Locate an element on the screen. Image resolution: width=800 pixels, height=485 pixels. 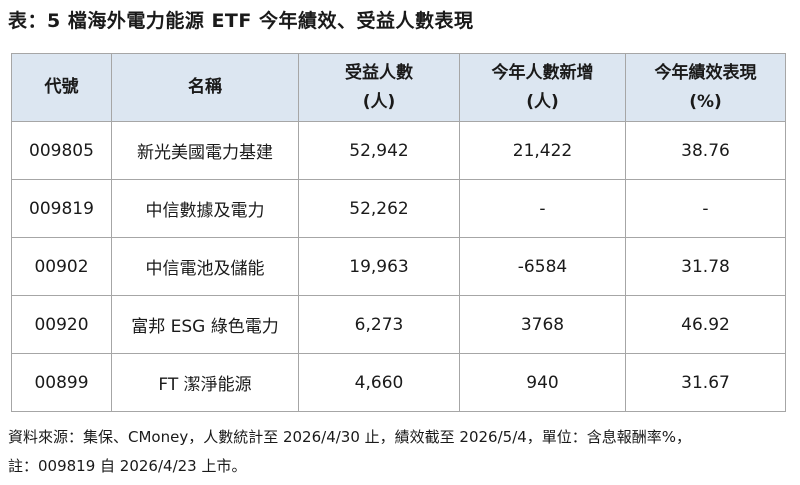
header-code: 代號 is located at coordinates (61, 87).